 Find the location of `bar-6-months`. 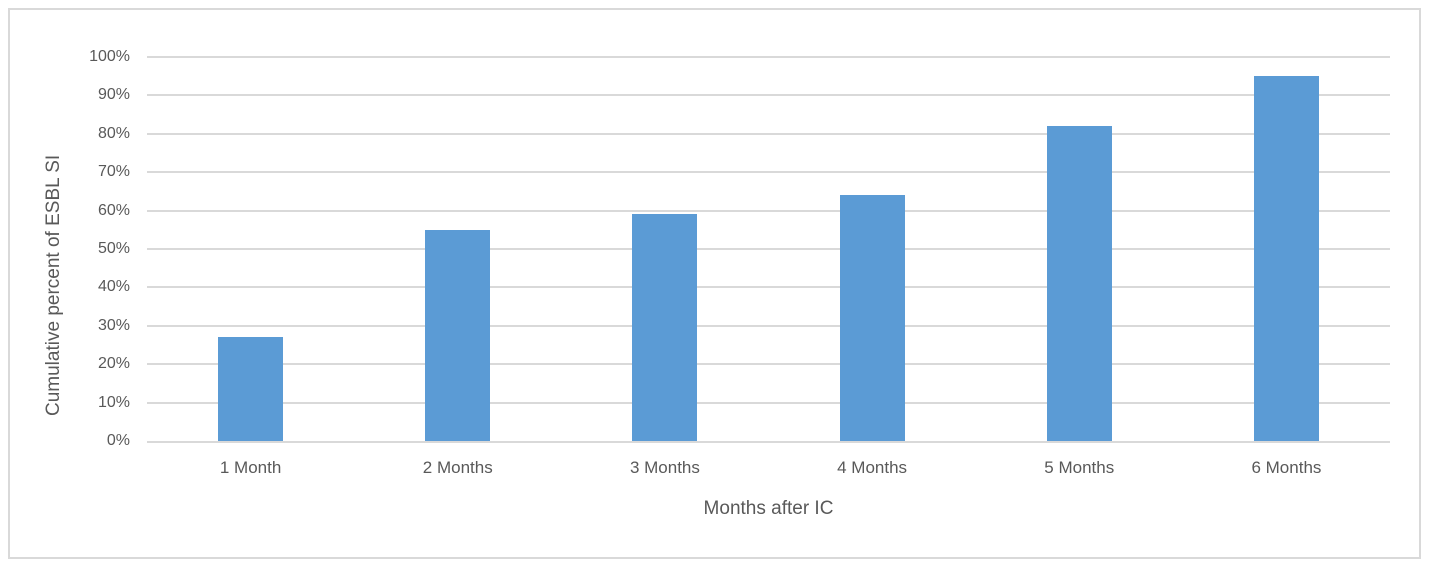

bar-6-months is located at coordinates (1286, 258).